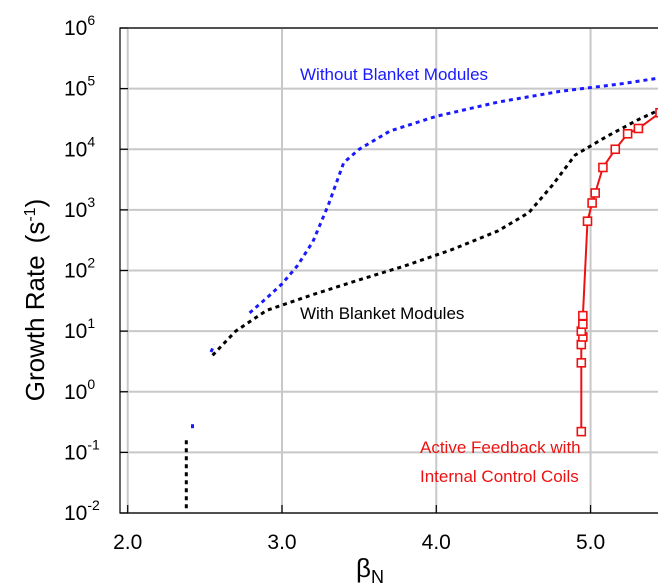  What do you see at coordinates (281, 542) in the screenshot?
I see `x-tick-label: 3.0` at bounding box center [281, 542].